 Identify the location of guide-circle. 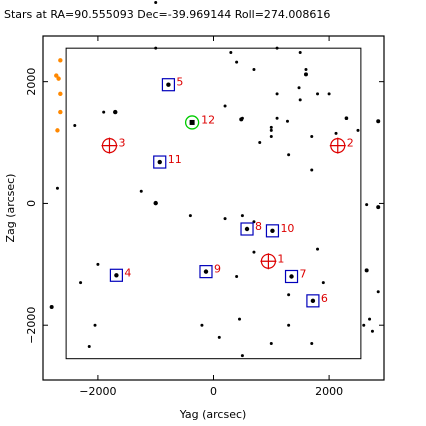
(192, 122).